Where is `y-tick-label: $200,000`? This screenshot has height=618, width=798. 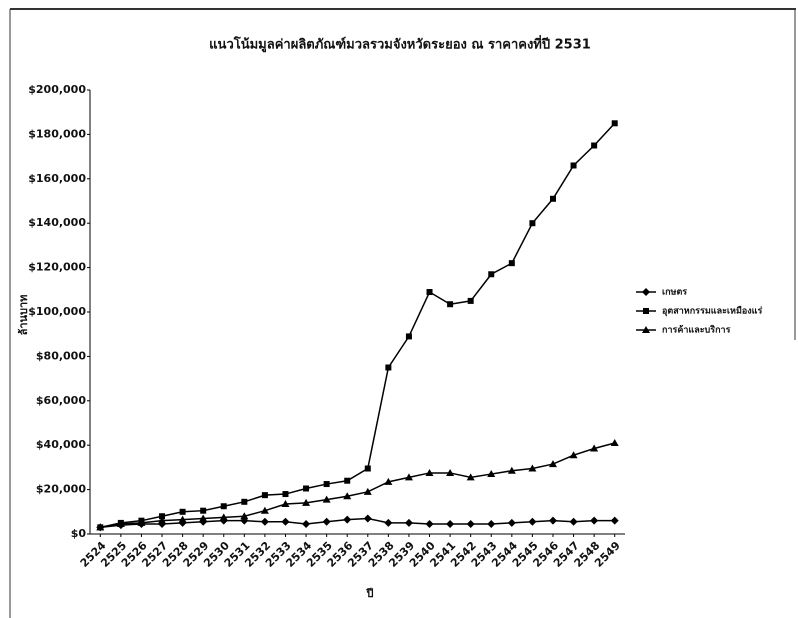
y-tick-label: $200,000 is located at coordinates (57, 89).